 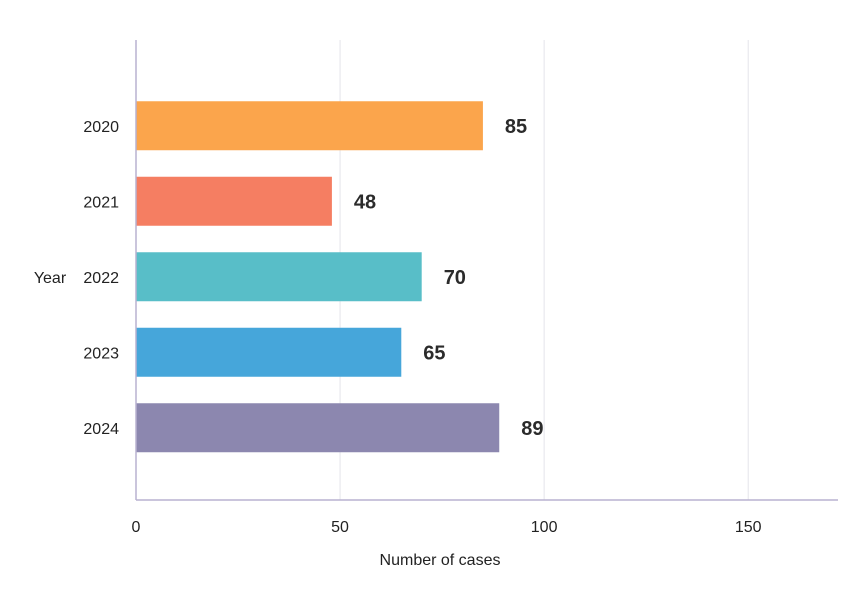 I want to click on data-label-2022: 70, so click(x=455, y=278).